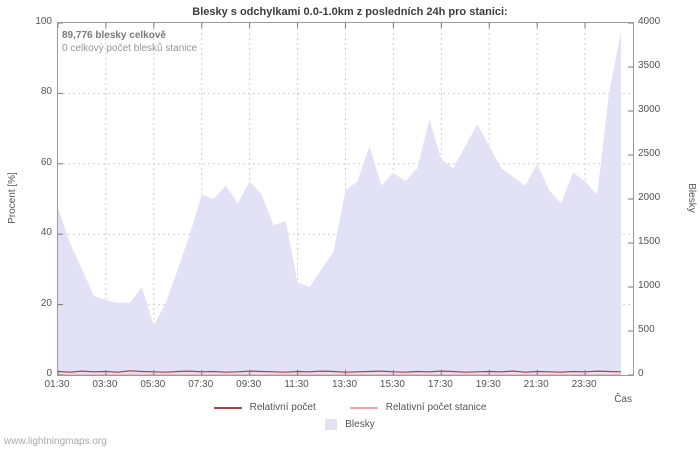 This screenshot has width=700, height=450. Describe the element at coordinates (282, 407) in the screenshot. I see `legend-label-relative-count: Relativní počet` at that location.